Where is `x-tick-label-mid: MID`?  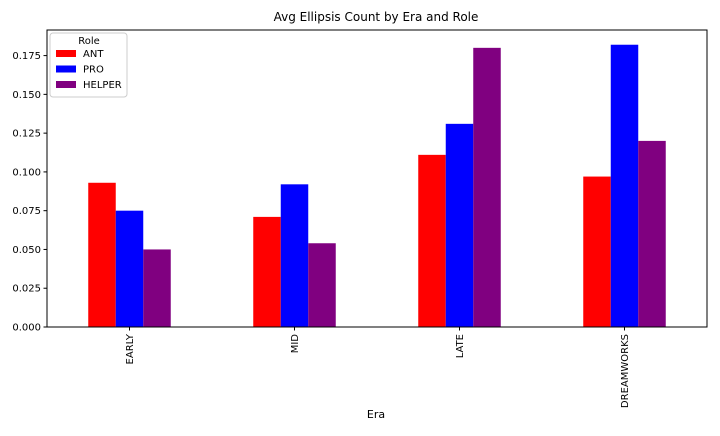 x-tick-label-mid: MID is located at coordinates (295, 344).